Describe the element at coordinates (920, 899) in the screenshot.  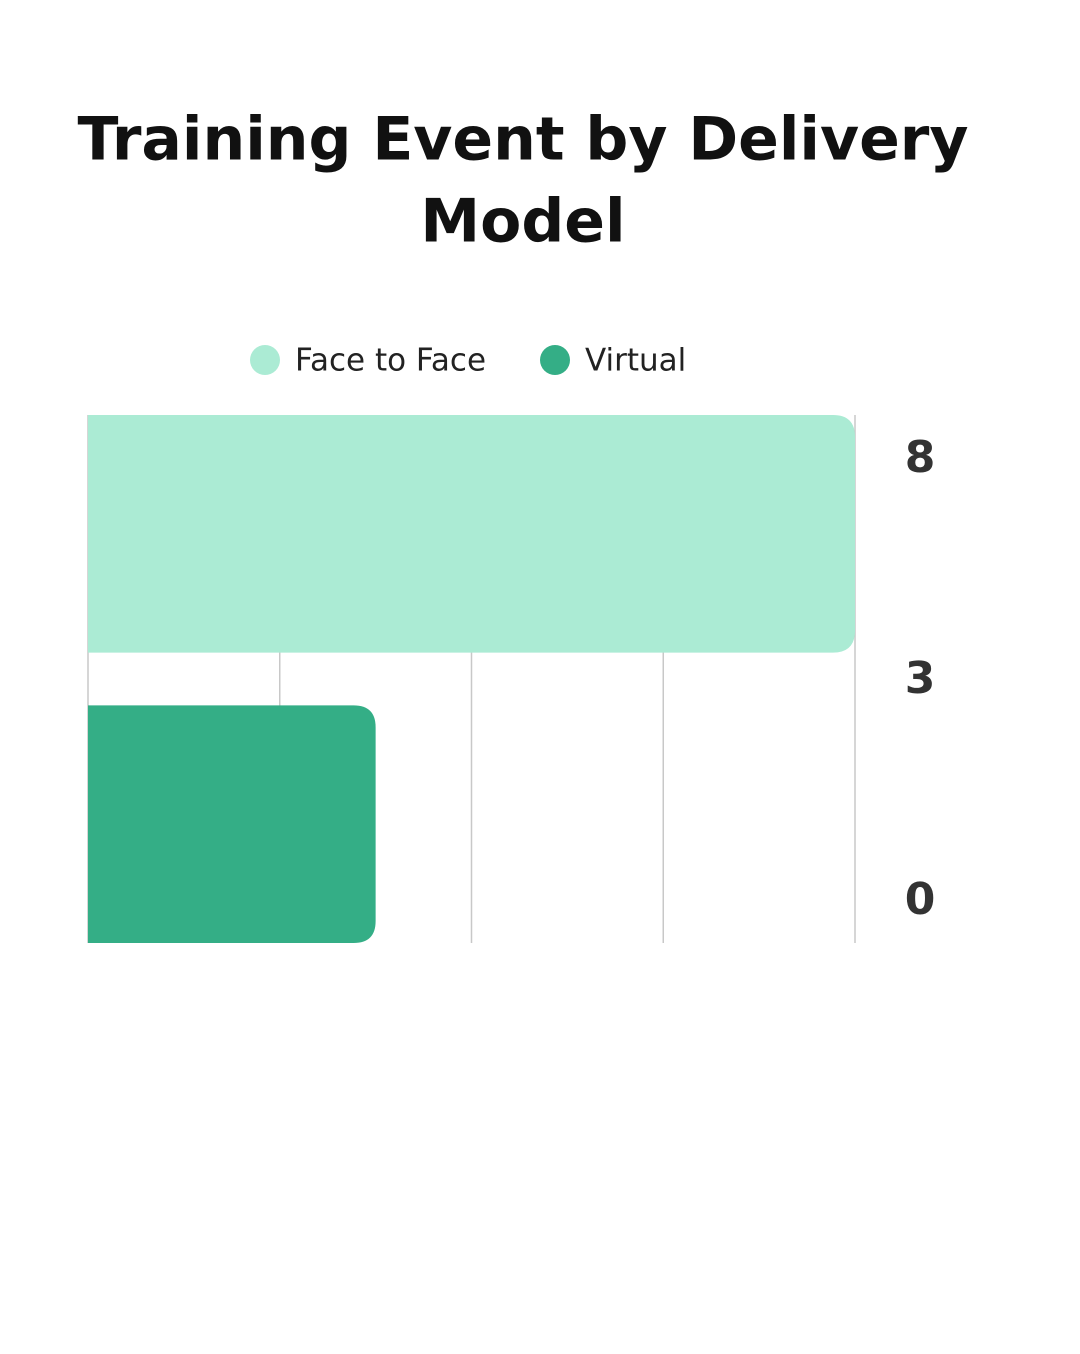
I see `right-label: 0` at that location.